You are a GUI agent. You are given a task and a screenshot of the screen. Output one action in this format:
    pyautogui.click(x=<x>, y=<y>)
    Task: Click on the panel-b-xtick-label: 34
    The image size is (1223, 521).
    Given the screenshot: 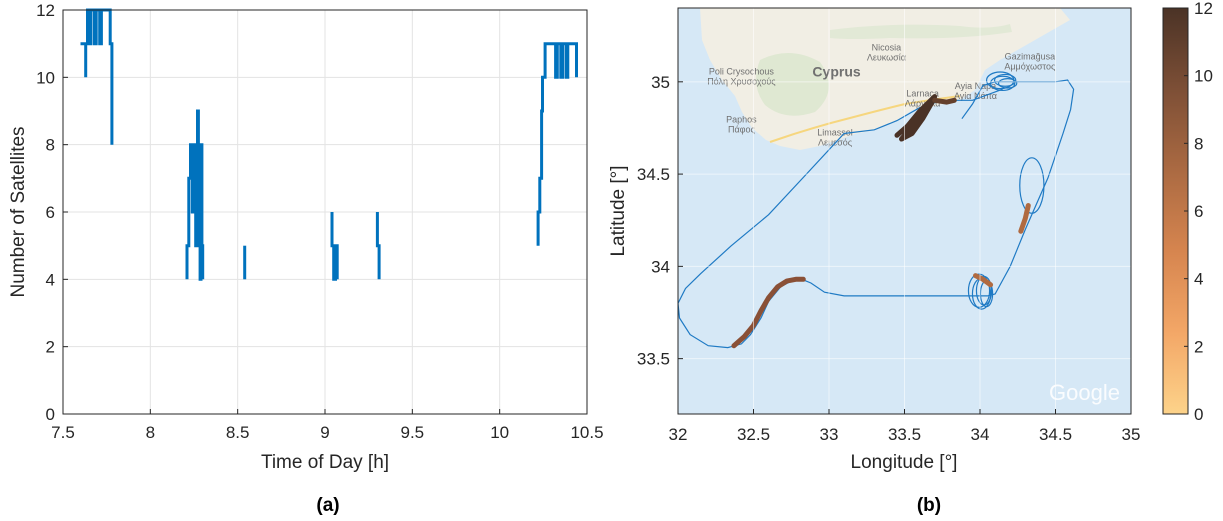 What is the action you would take?
    pyautogui.click(x=980, y=434)
    